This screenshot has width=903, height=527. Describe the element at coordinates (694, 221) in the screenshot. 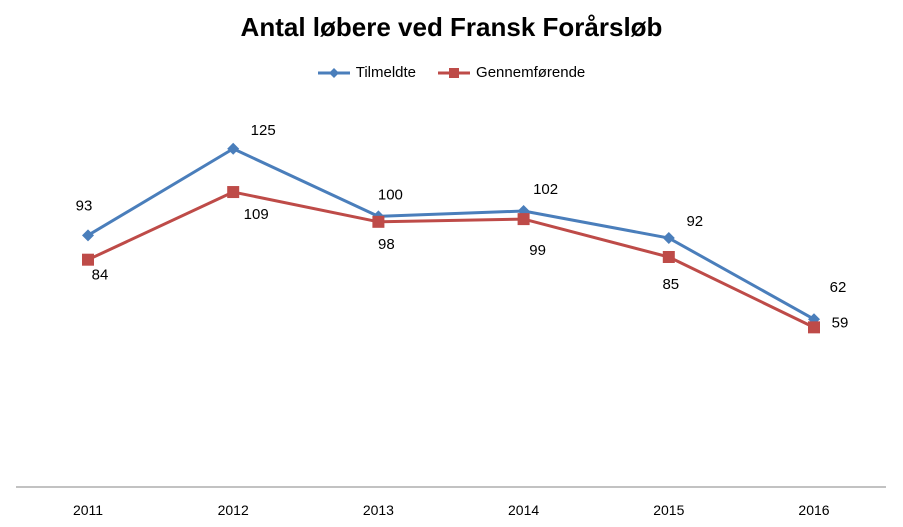

I see `data-label-tilmeldte: 92` at that location.